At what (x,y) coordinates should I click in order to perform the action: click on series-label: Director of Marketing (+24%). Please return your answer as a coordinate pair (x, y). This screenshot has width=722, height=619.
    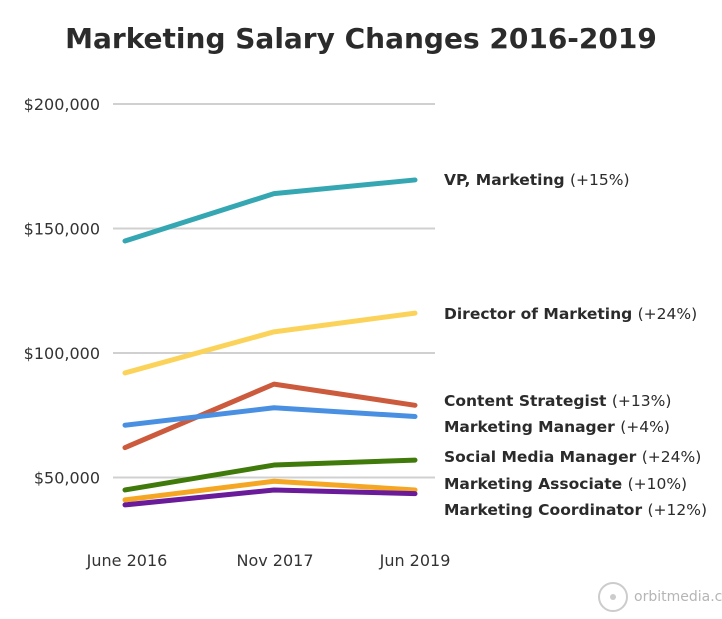
    Looking at the image, I should click on (570, 314).